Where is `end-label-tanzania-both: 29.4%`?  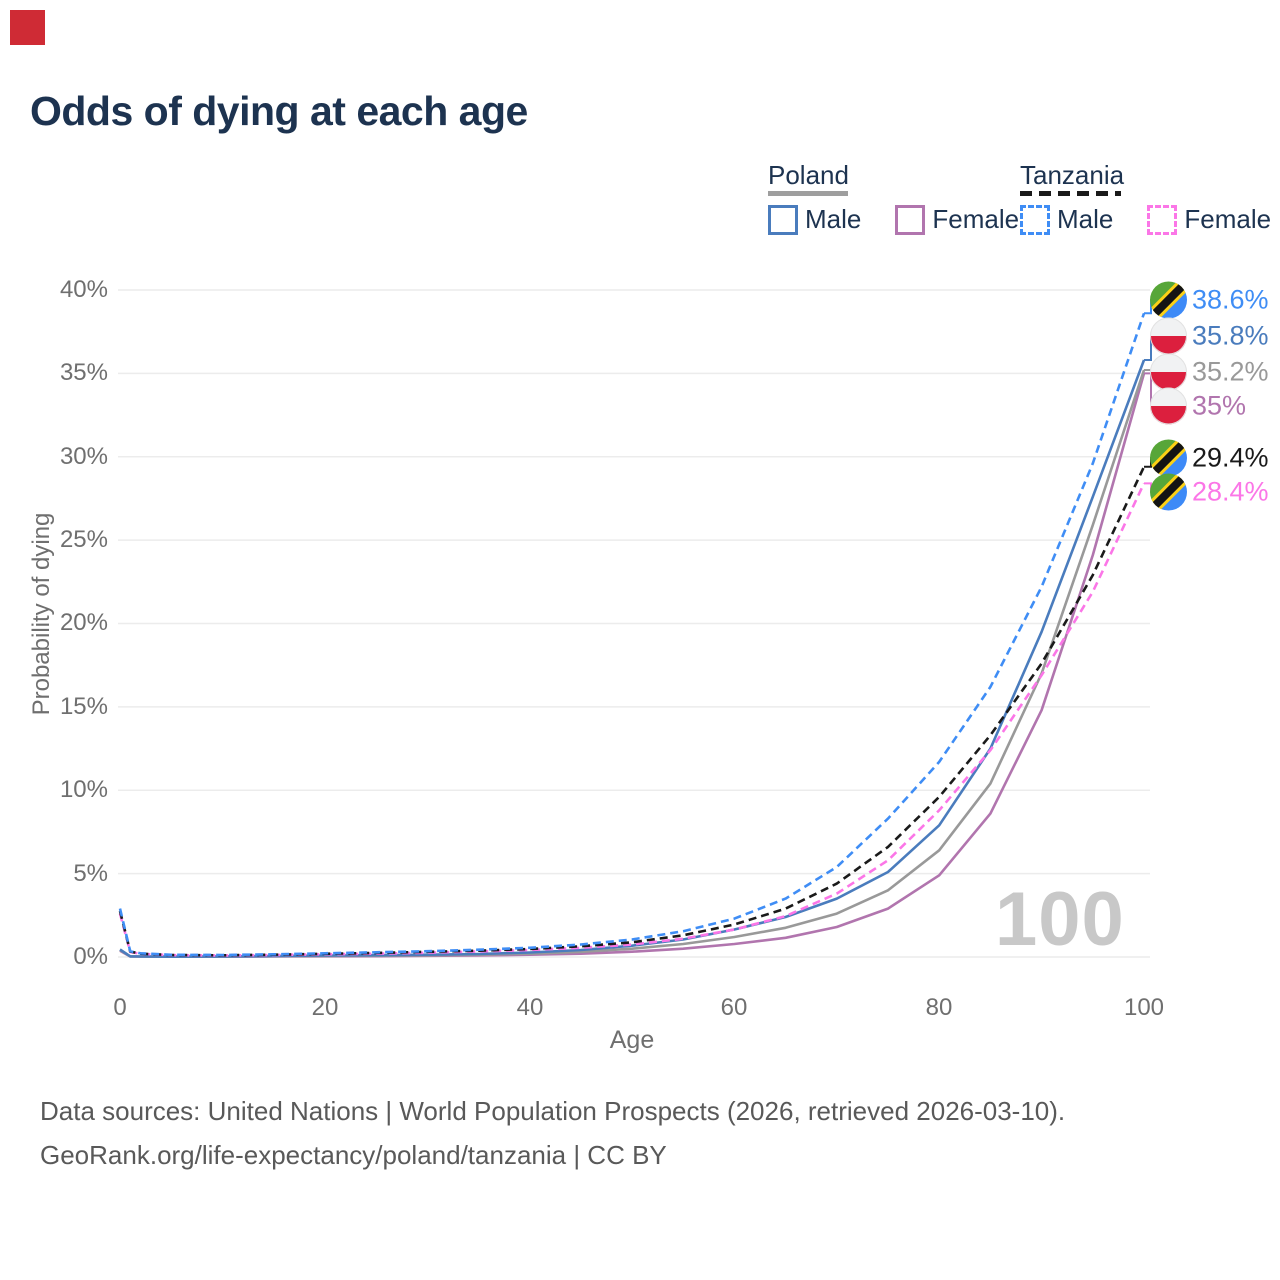 end-label-tanzania-both: 29.4% is located at coordinates (1209, 458).